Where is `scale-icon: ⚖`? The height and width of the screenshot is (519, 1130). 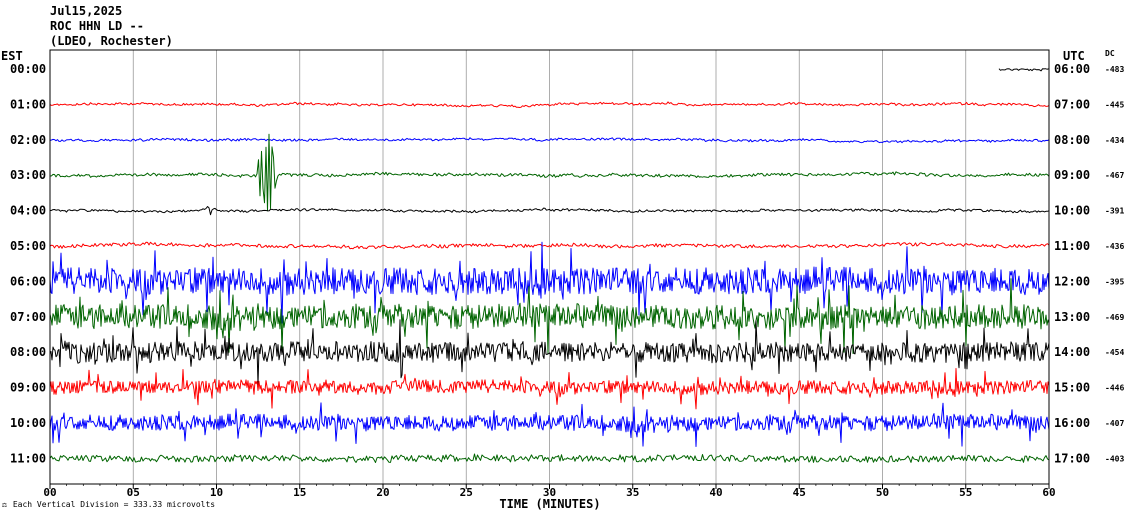 scale-icon: ⚖ is located at coordinates (4, 504).